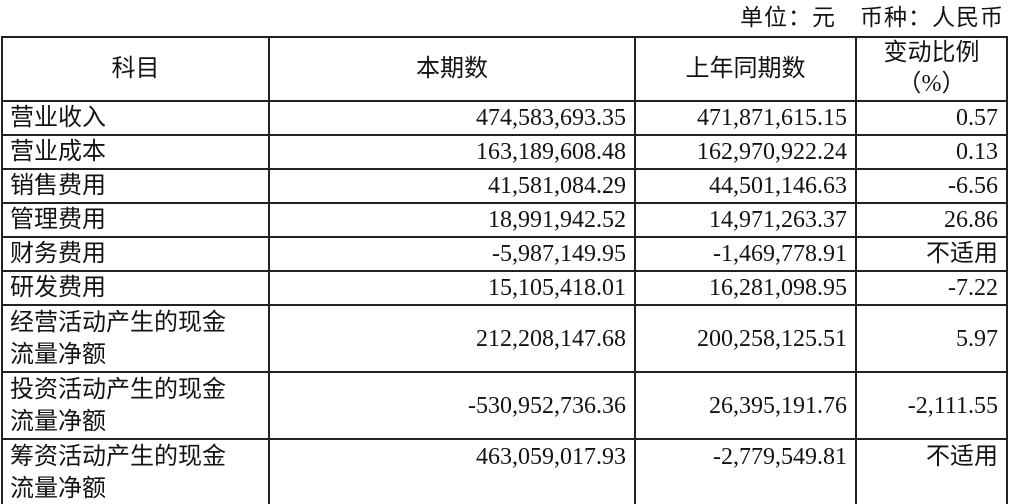 The image size is (1010, 504). I want to click on column-header-prior-period: 上年同期数, so click(745, 69).